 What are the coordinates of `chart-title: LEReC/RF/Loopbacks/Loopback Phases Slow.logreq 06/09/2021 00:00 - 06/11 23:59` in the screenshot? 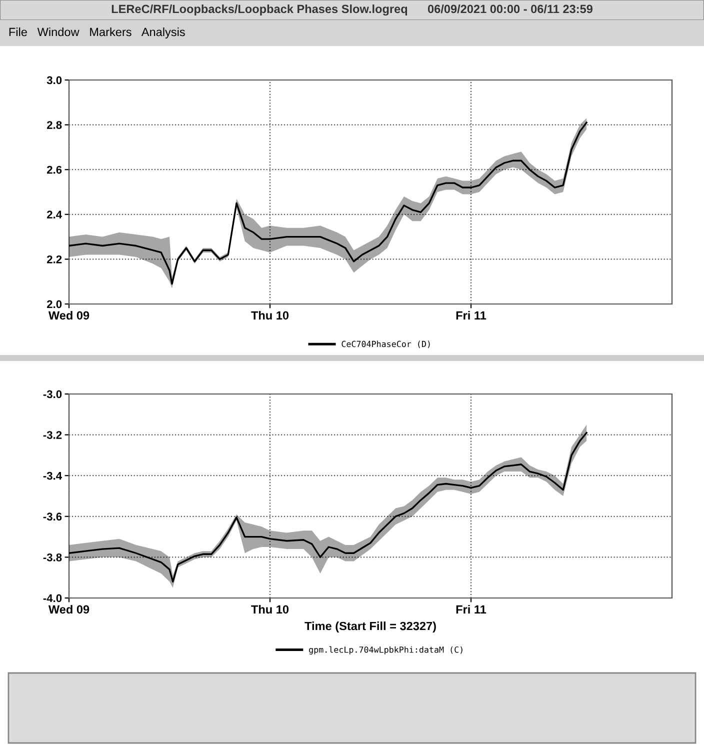 It's located at (352, 10).